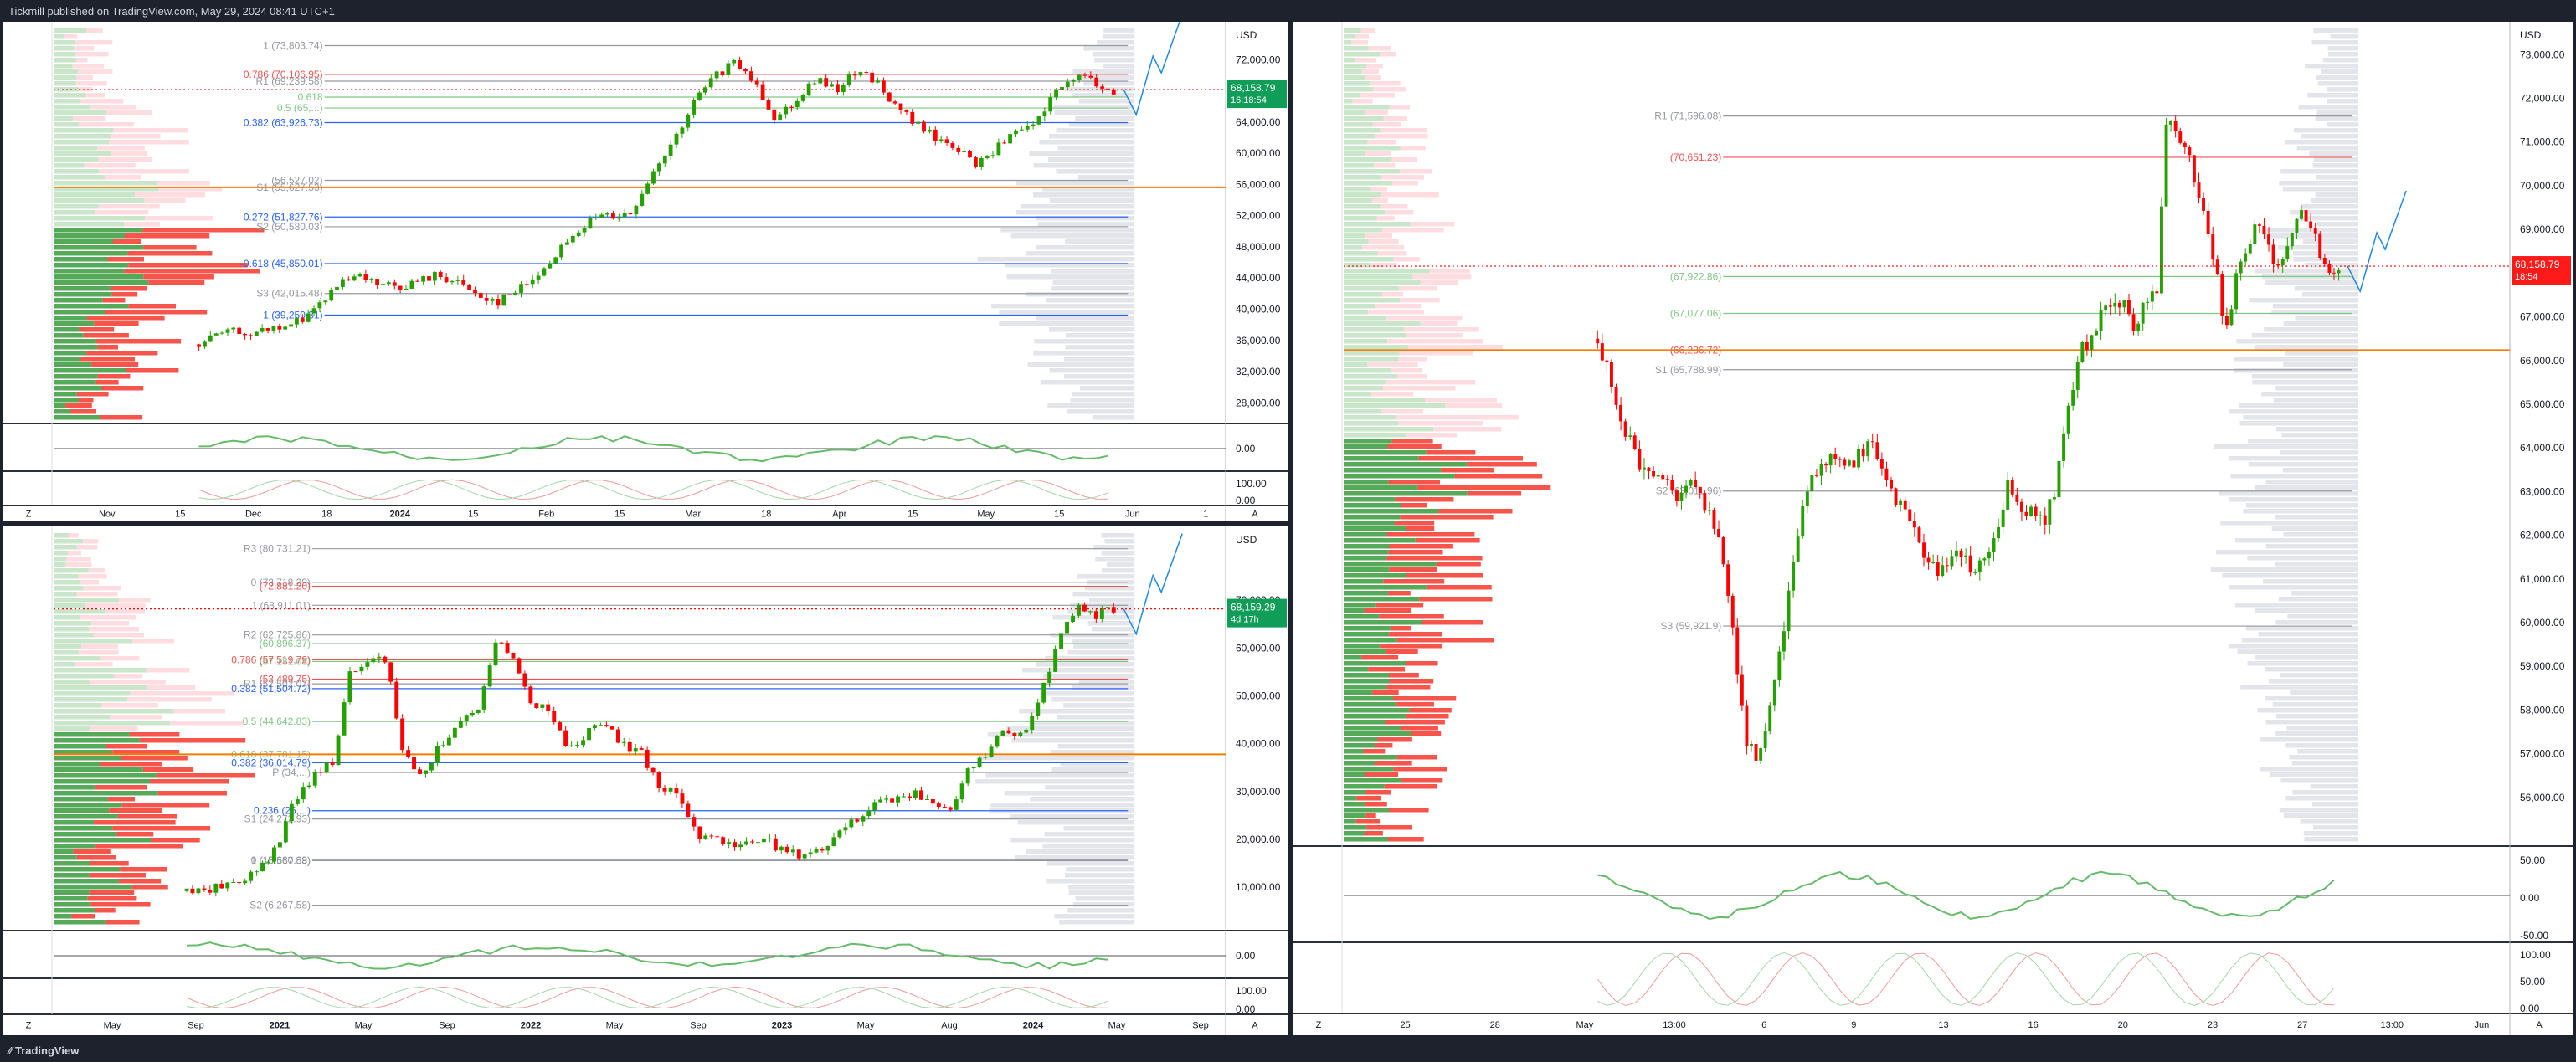 This screenshot has width=2576, height=1062. What do you see at coordinates (619, 515) in the screenshot?
I see `x-tick-label: 15` at bounding box center [619, 515].